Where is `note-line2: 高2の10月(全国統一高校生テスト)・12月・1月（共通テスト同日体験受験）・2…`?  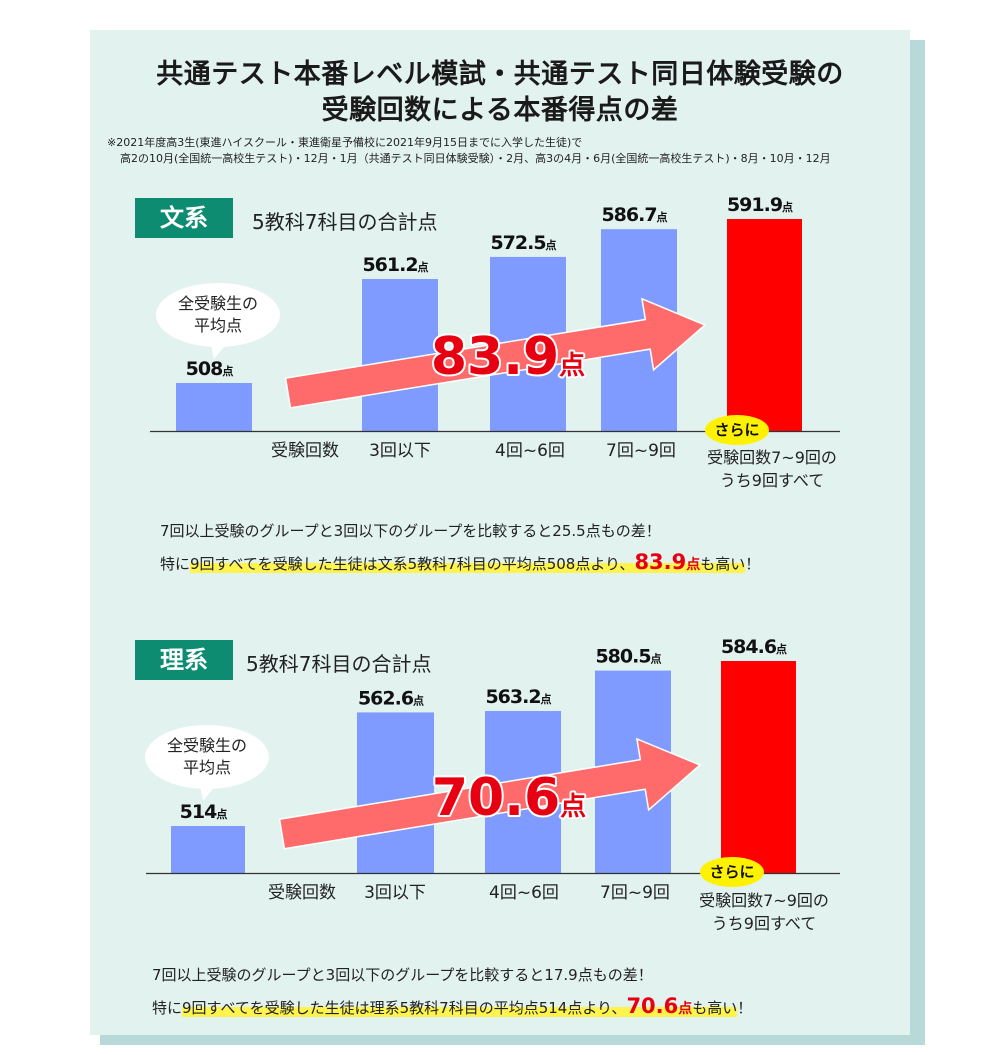 note-line2: 高2の10月(全国統一高校生テスト)・12月・1月（共通テスト同日体験受験）・2… is located at coordinates (475, 158).